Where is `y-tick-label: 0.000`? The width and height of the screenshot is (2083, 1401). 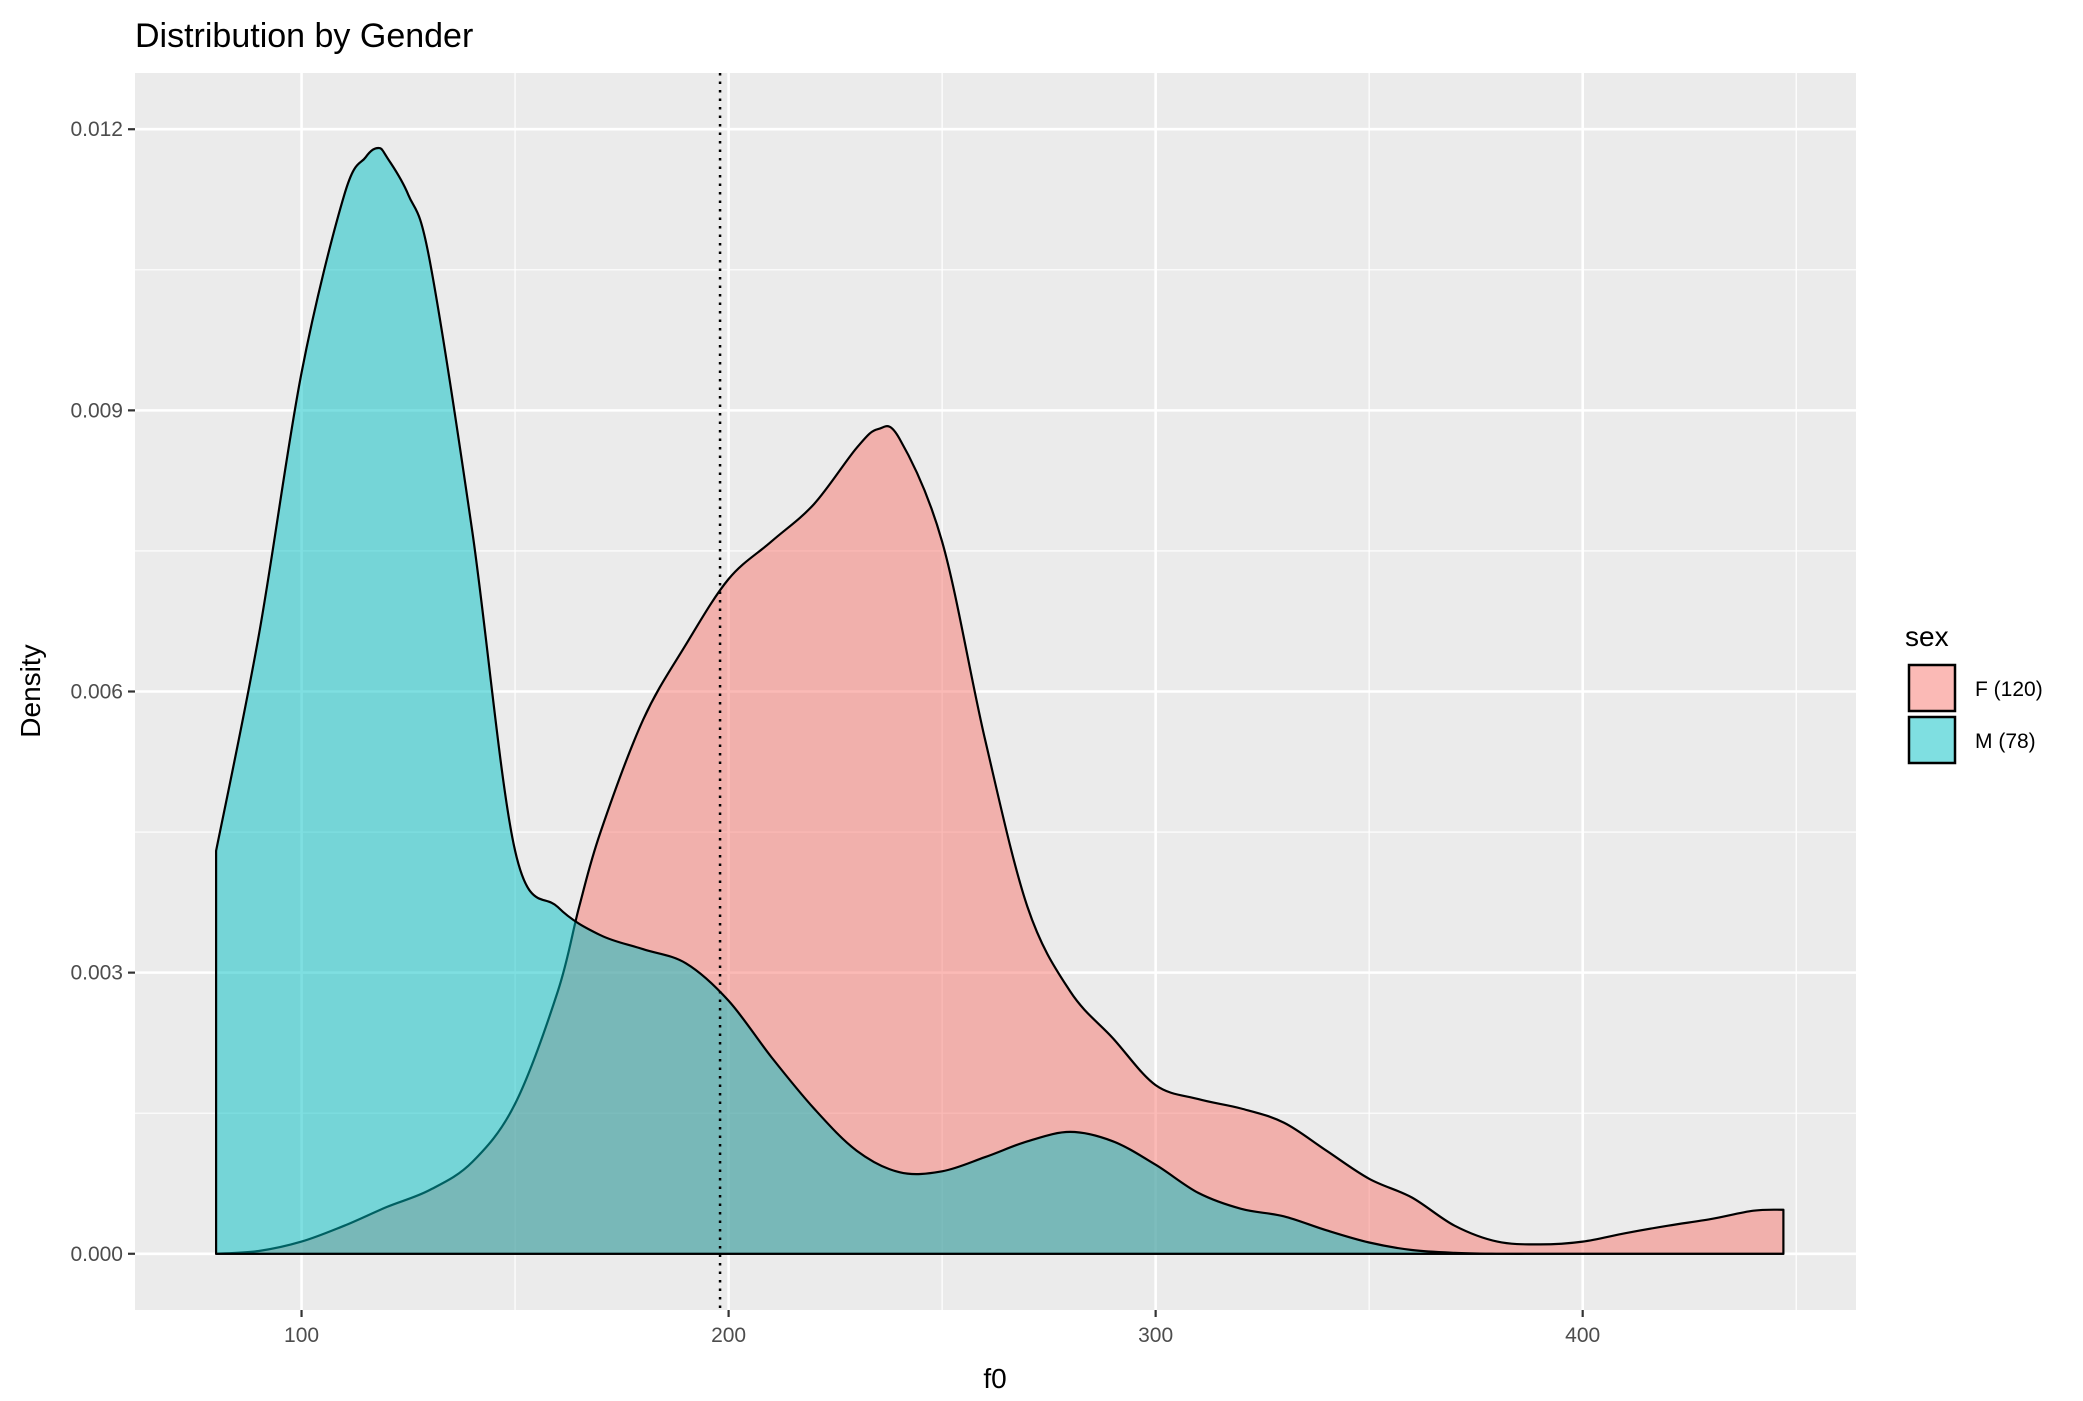 y-tick-label: 0.000 is located at coordinates (96, 1254).